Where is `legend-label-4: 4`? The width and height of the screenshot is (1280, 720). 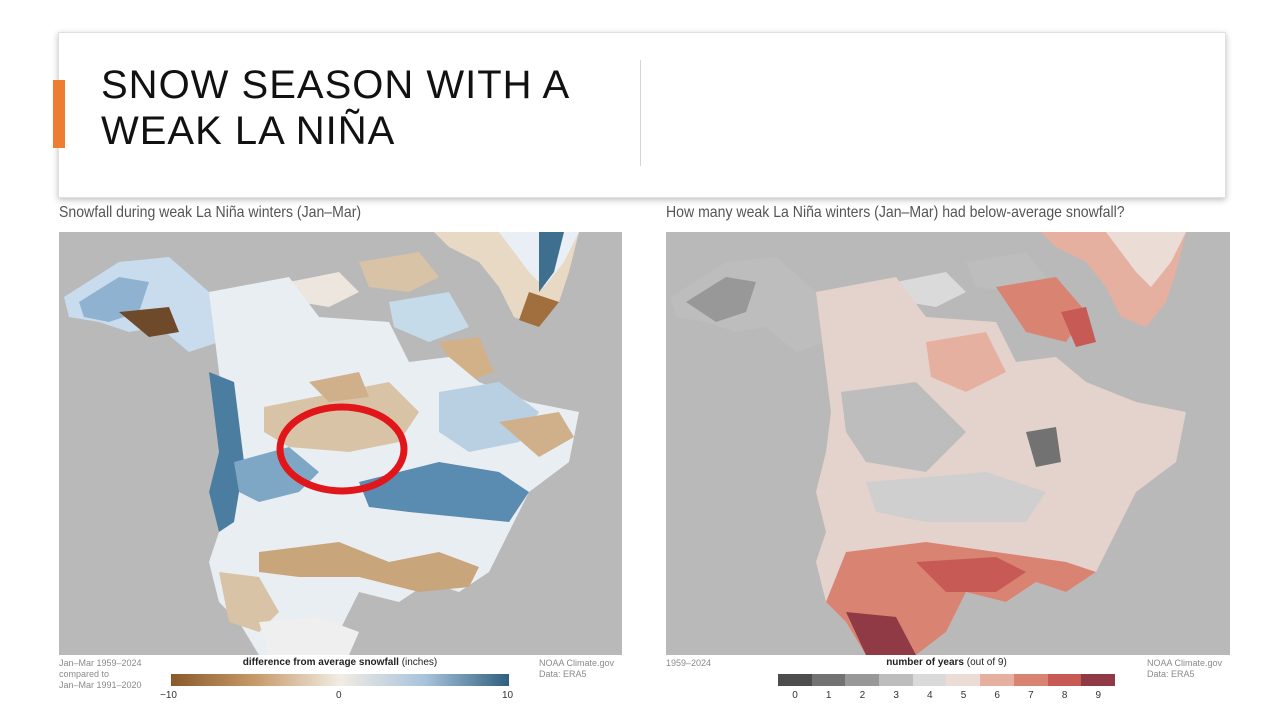
legend-label-4: 4 is located at coordinates (930, 695).